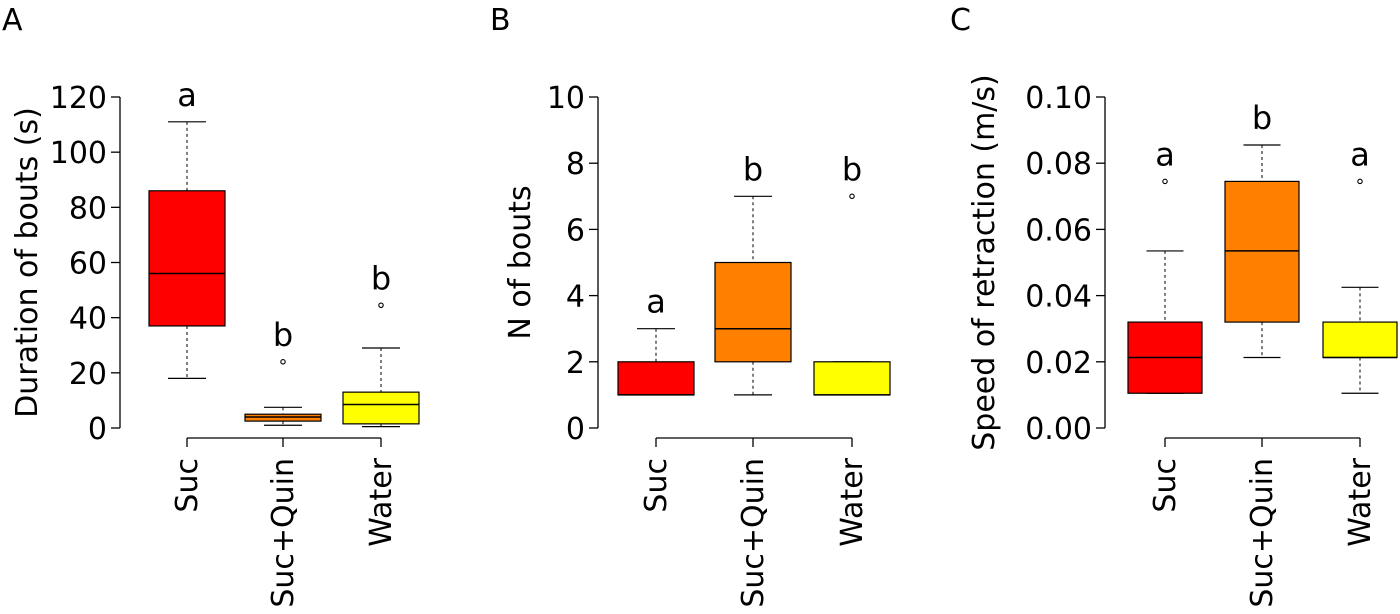 Image resolution: width=1400 pixels, height=614 pixels. I want to click on y-tick-label: 0.04, so click(1058, 297).